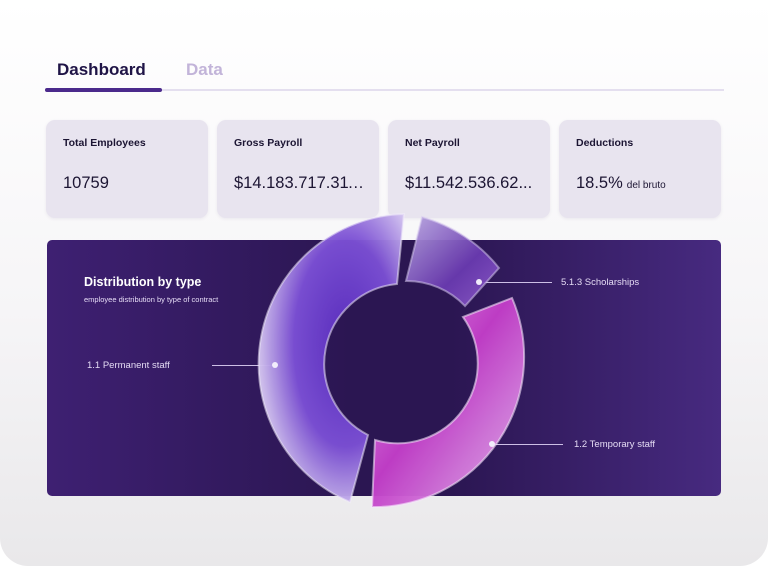 The height and width of the screenshot is (566, 768). I want to click on tab-active-indicator, so click(103, 90).